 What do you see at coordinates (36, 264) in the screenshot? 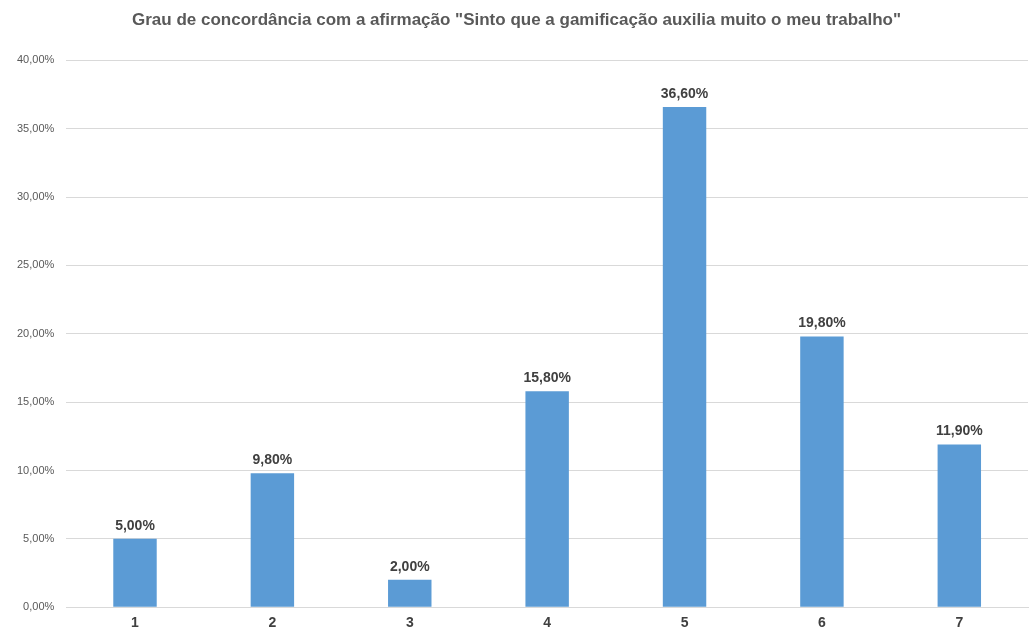
I see `y-tick-label: 25,00%` at bounding box center [36, 264].